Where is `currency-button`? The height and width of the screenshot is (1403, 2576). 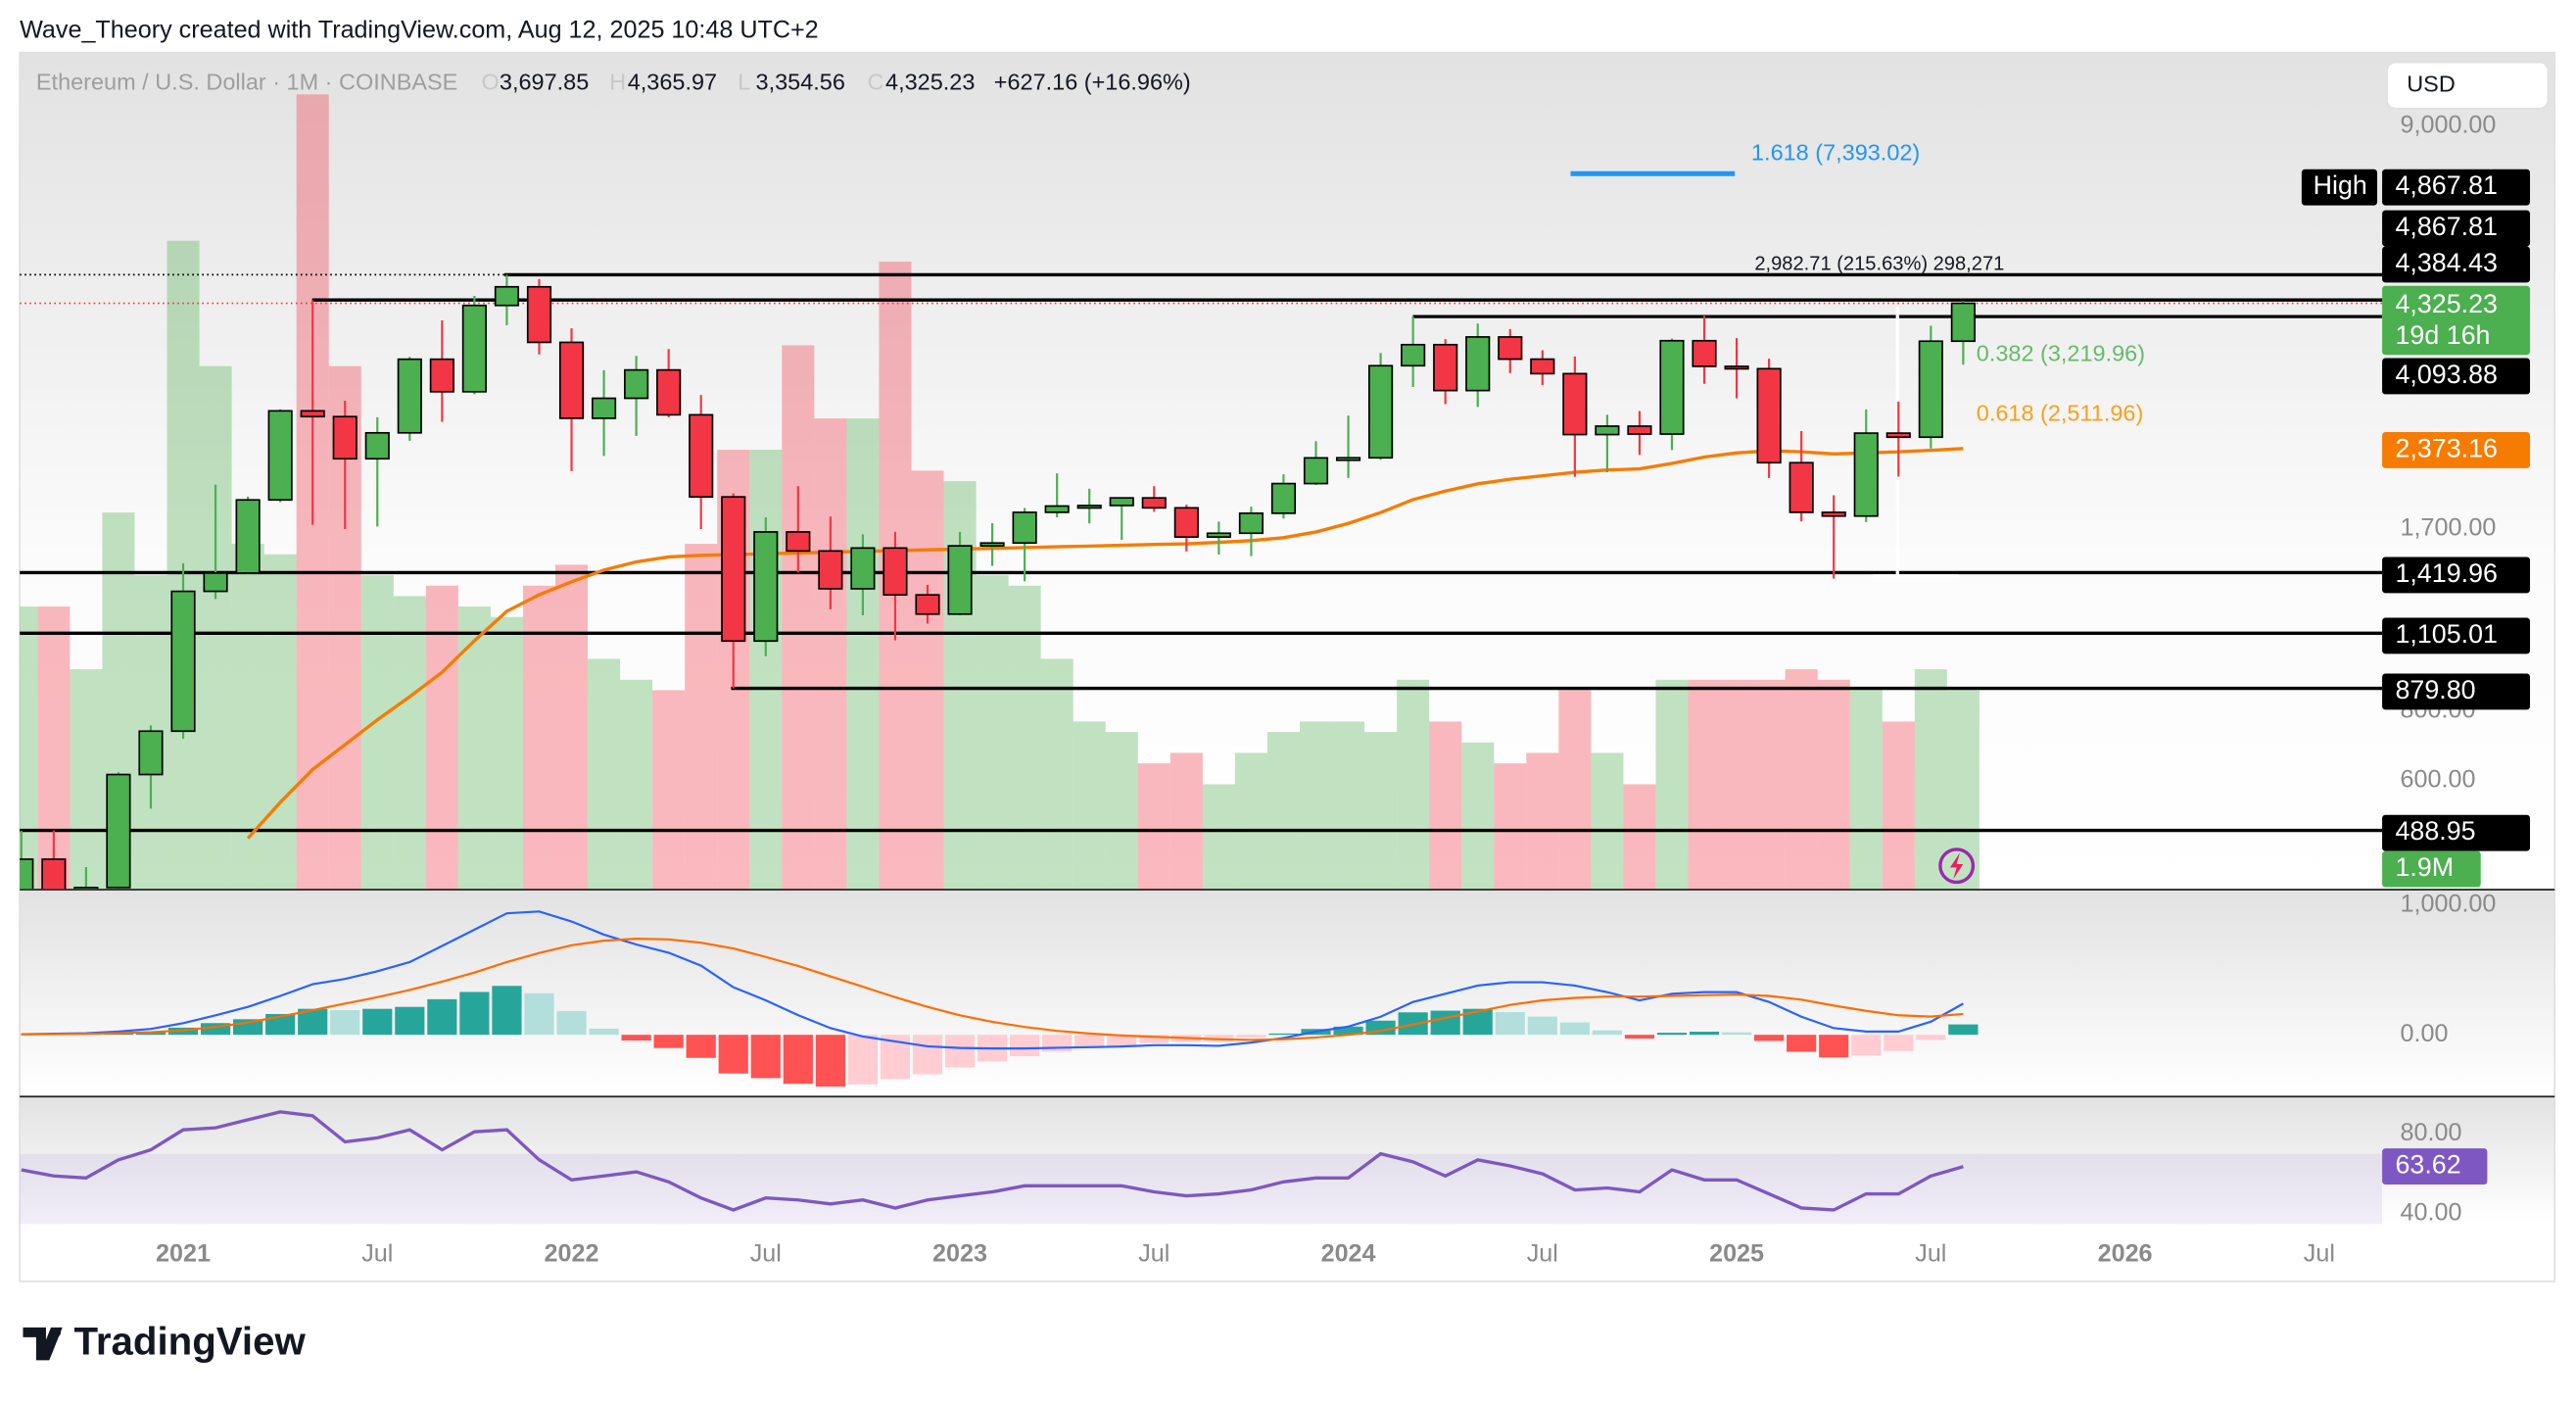 currency-button is located at coordinates (2468, 86).